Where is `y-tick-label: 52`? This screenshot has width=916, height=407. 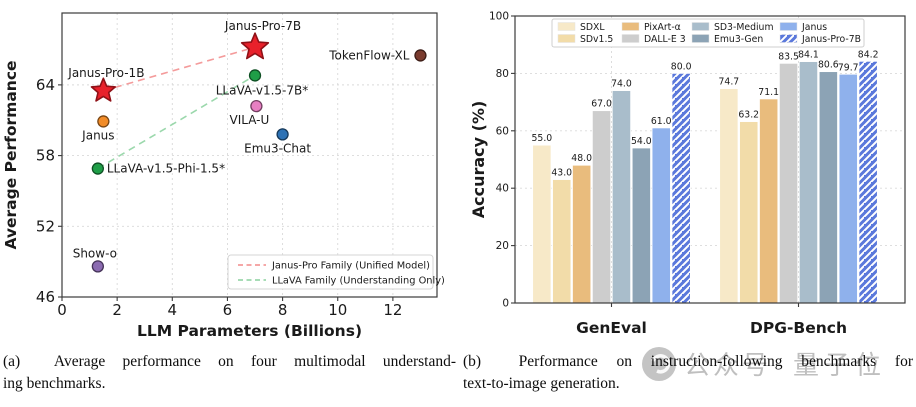 y-tick-label: 52 is located at coordinates (45, 226).